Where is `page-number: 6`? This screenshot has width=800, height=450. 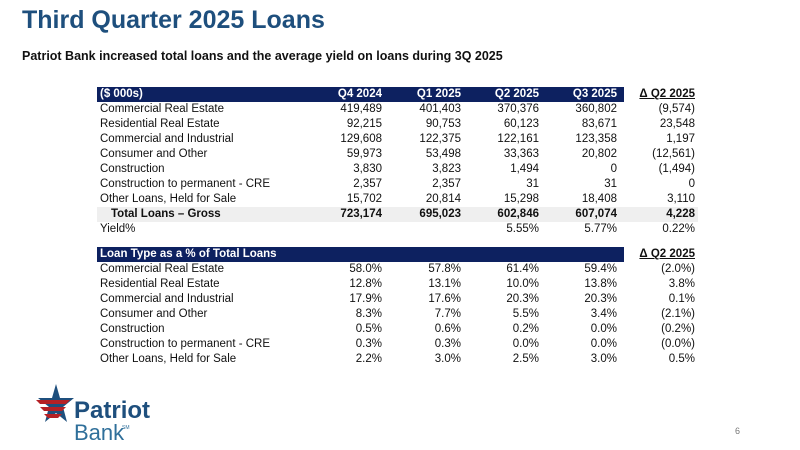
page-number: 6 is located at coordinates (738, 431).